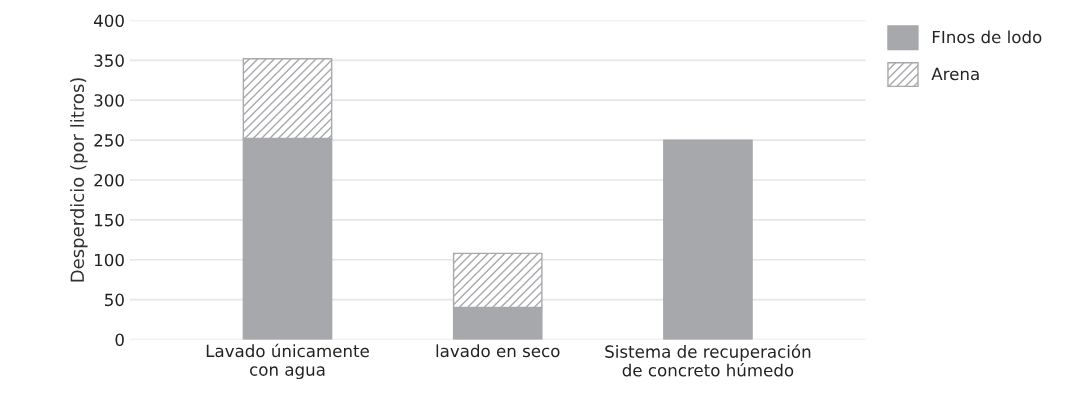 This screenshot has height=409, width=1082. I want to click on legend-label: FInos de lodo, so click(987, 37).